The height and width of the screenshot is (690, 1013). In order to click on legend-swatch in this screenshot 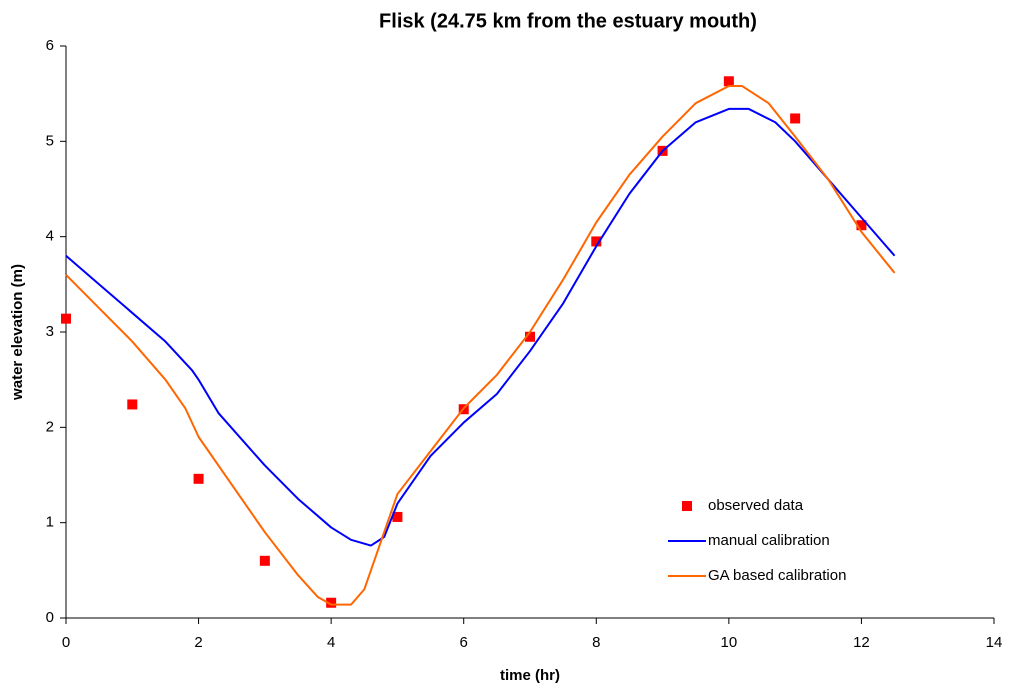, I will do `click(687, 506)`.